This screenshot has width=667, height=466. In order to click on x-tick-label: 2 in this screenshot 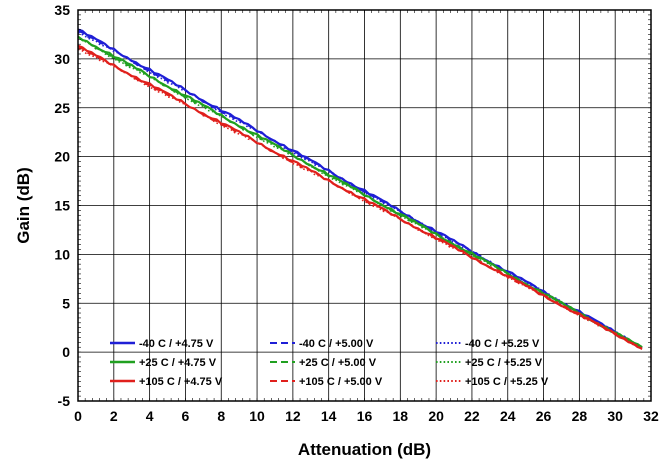, I will do `click(114, 416)`.